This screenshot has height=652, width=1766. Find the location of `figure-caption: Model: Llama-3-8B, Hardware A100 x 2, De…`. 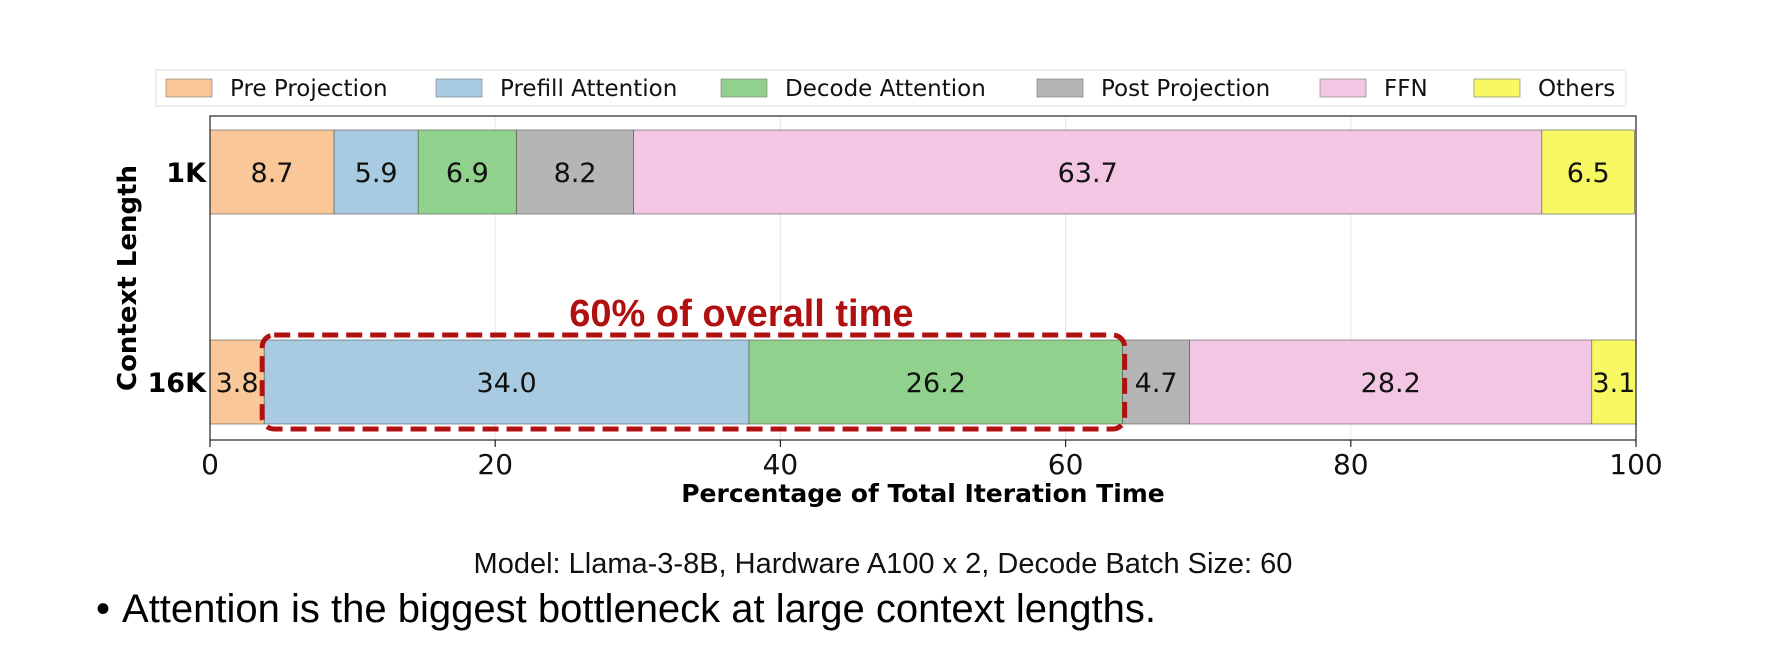

figure-caption: Model: Llama-3-8B, Hardware A100 x 2, De… is located at coordinates (883, 564).